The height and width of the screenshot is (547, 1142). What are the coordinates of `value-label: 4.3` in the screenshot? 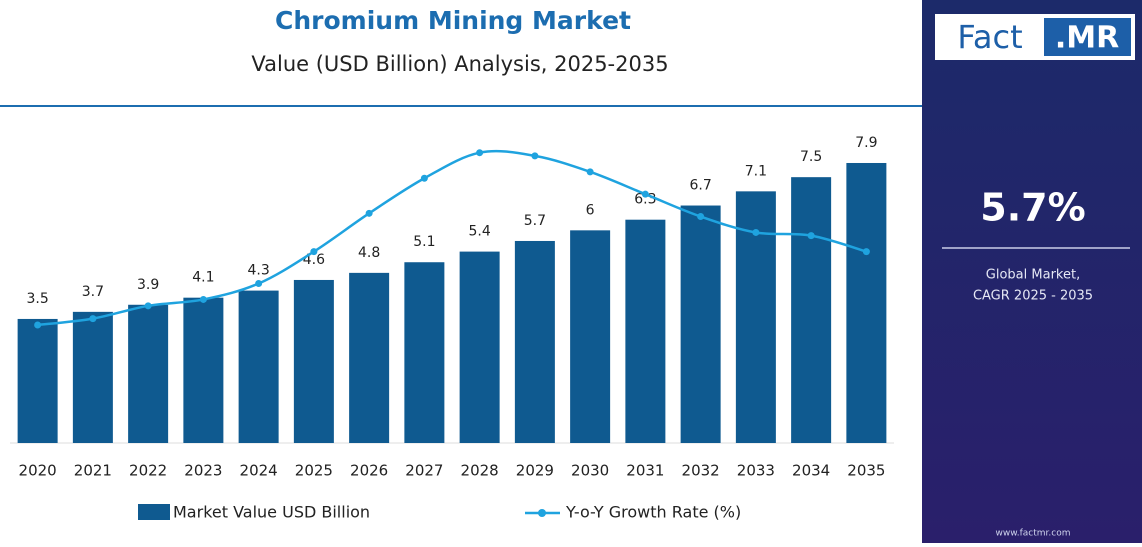 It's located at (258, 271).